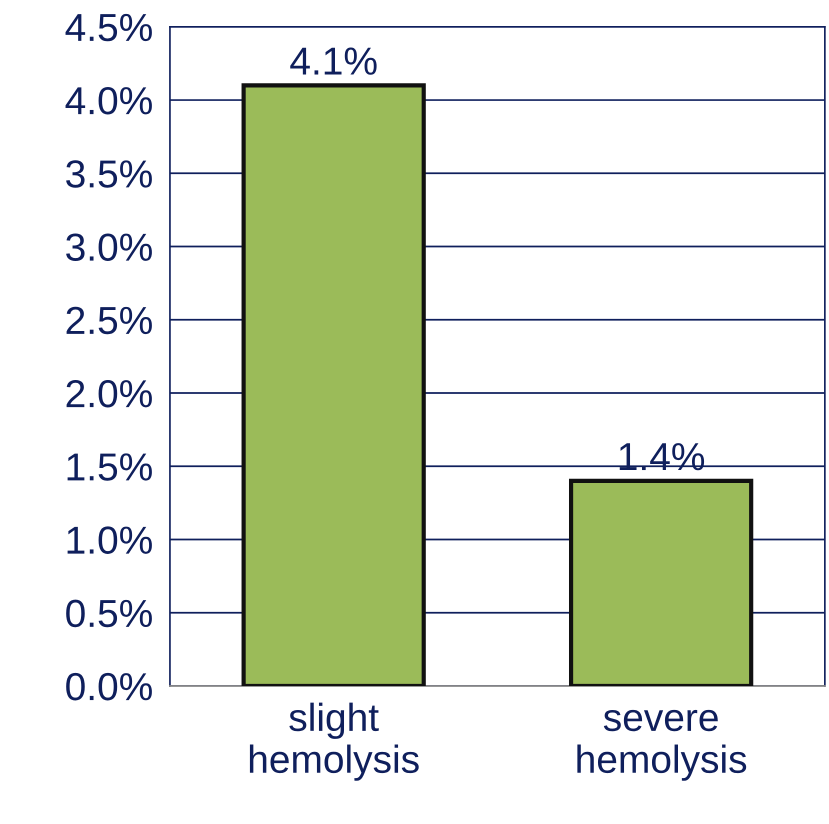  Describe the element at coordinates (110, 467) in the screenshot. I see `y-tick-label: 1.5%` at that location.